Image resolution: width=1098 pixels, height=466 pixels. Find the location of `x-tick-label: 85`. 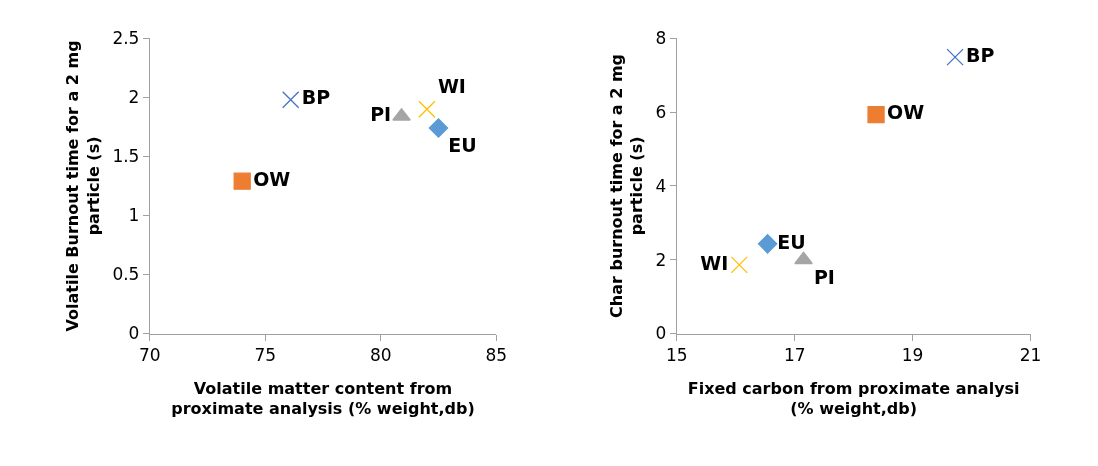

x-tick-label: 85 is located at coordinates (496, 354).